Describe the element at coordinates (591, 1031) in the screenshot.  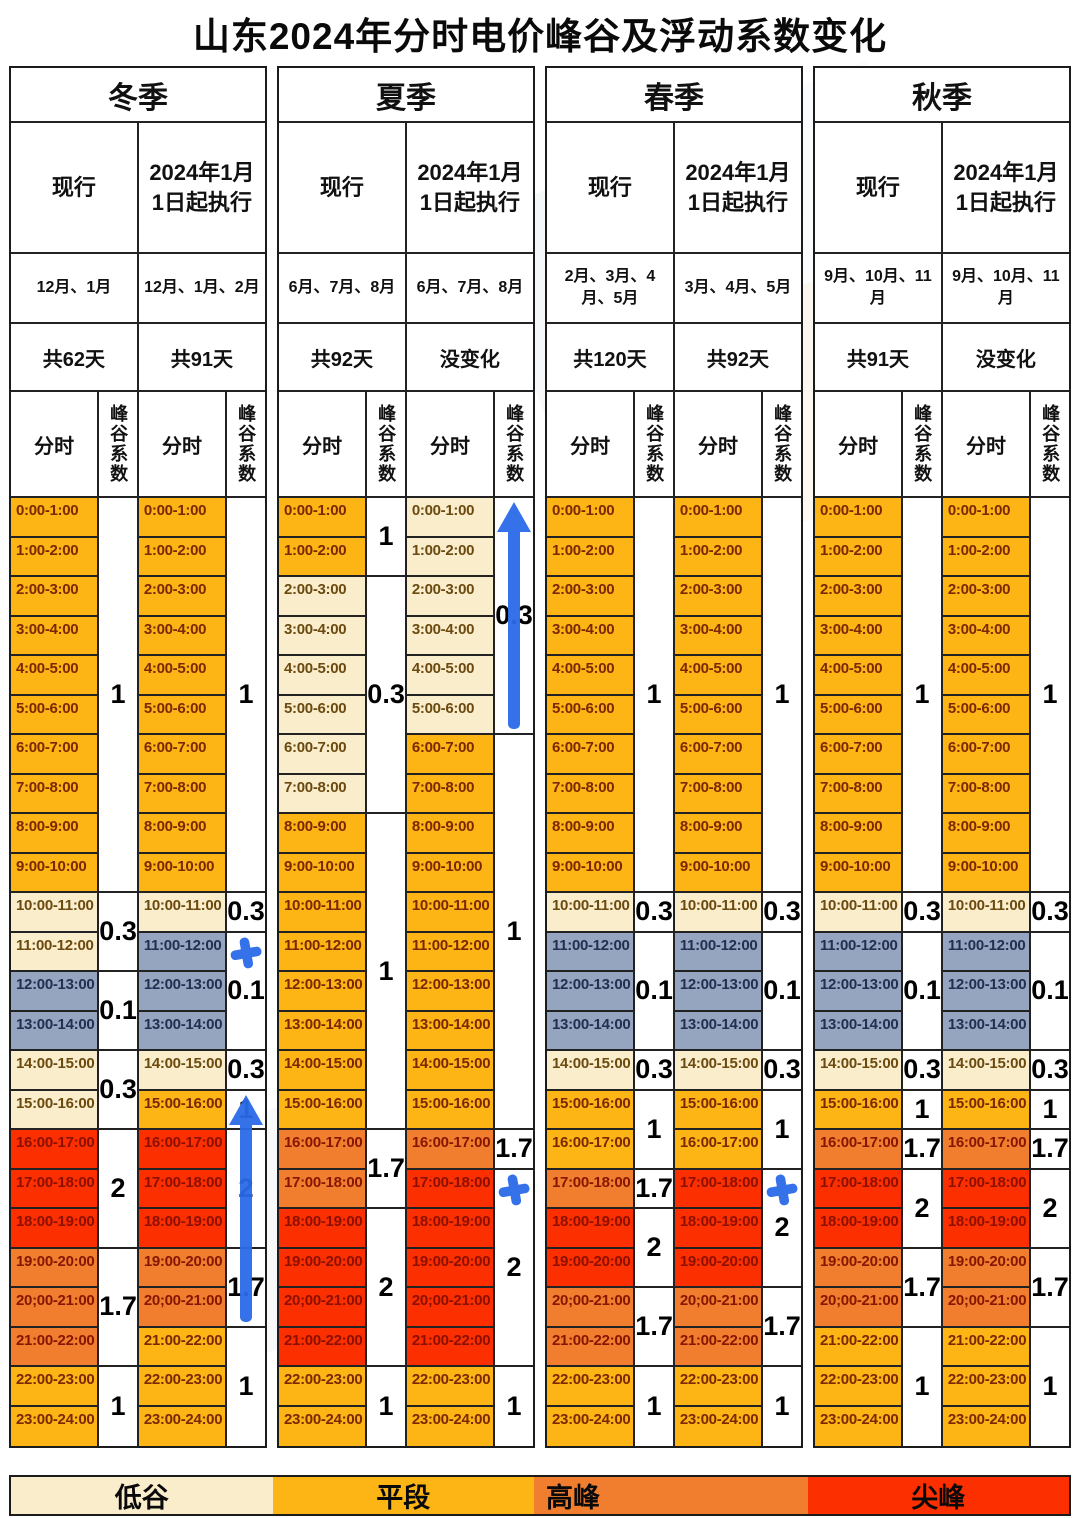
I see `time-cell: 13:00-14:00` at that location.